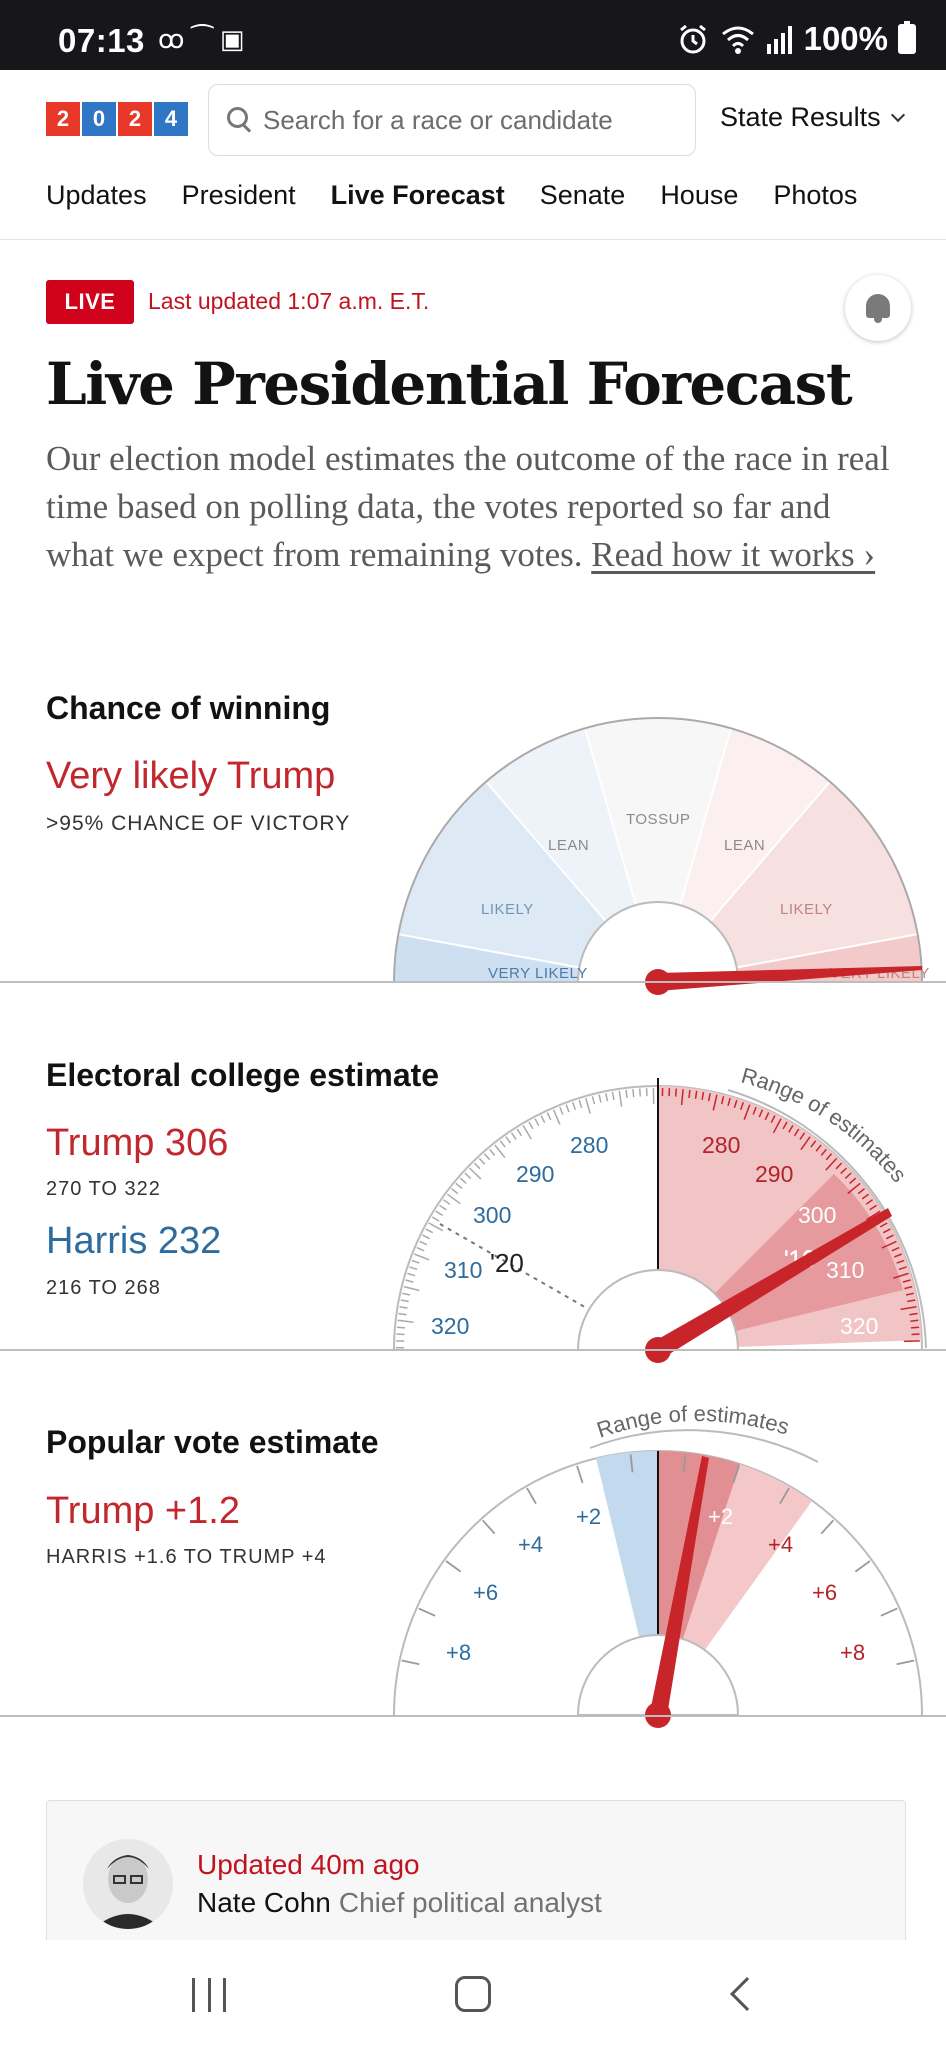 This screenshot has height=2048, width=946. I want to click on recent-apps-icon, so click(209, 1995).